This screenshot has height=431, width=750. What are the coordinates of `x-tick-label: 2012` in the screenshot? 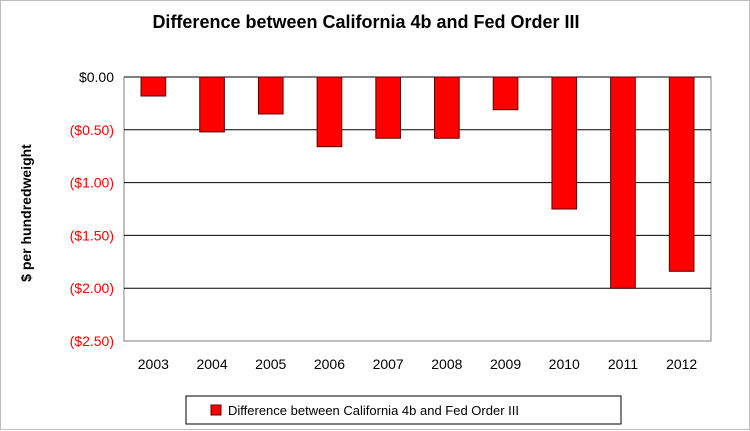 It's located at (681, 364).